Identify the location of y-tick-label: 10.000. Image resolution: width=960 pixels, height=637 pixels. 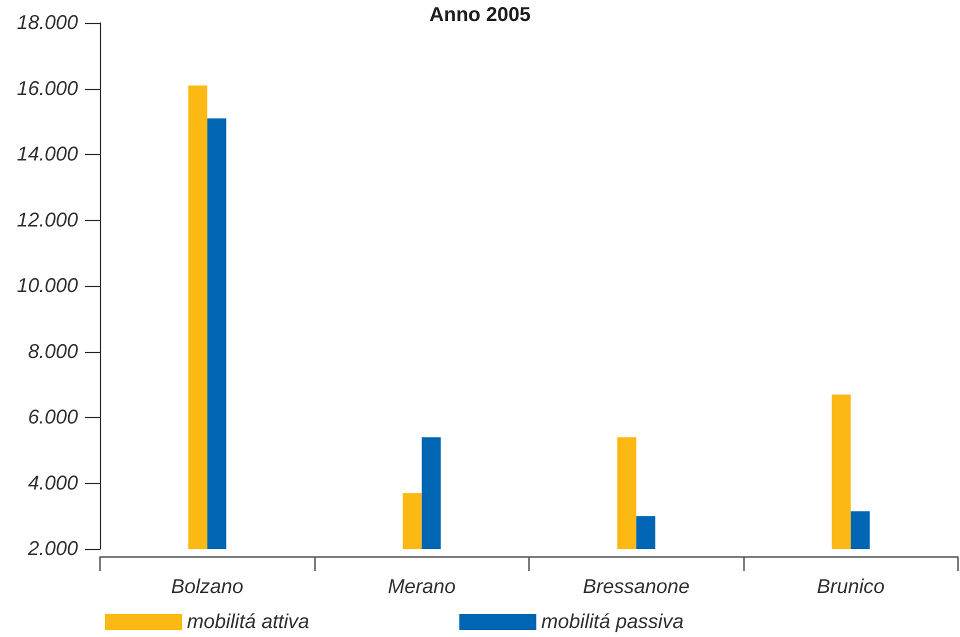
(47, 286).